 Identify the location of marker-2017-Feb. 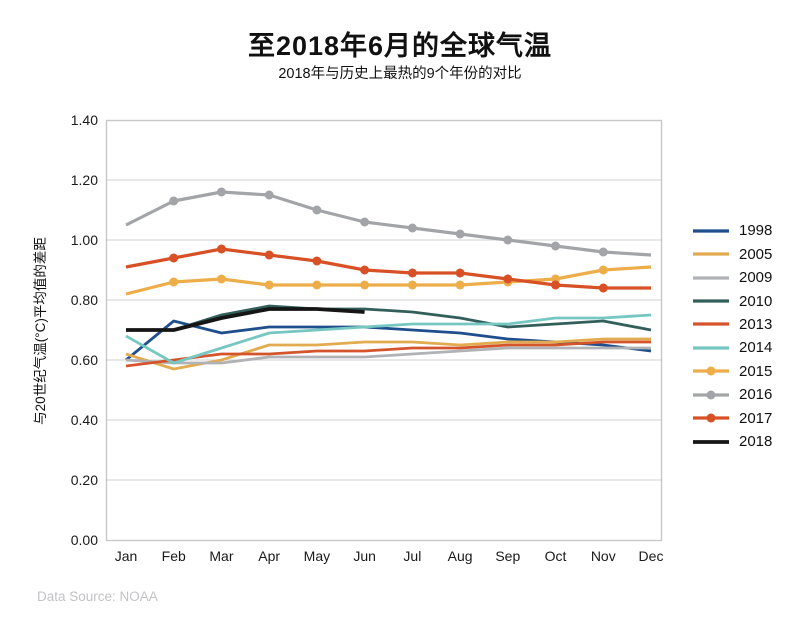
(174, 258).